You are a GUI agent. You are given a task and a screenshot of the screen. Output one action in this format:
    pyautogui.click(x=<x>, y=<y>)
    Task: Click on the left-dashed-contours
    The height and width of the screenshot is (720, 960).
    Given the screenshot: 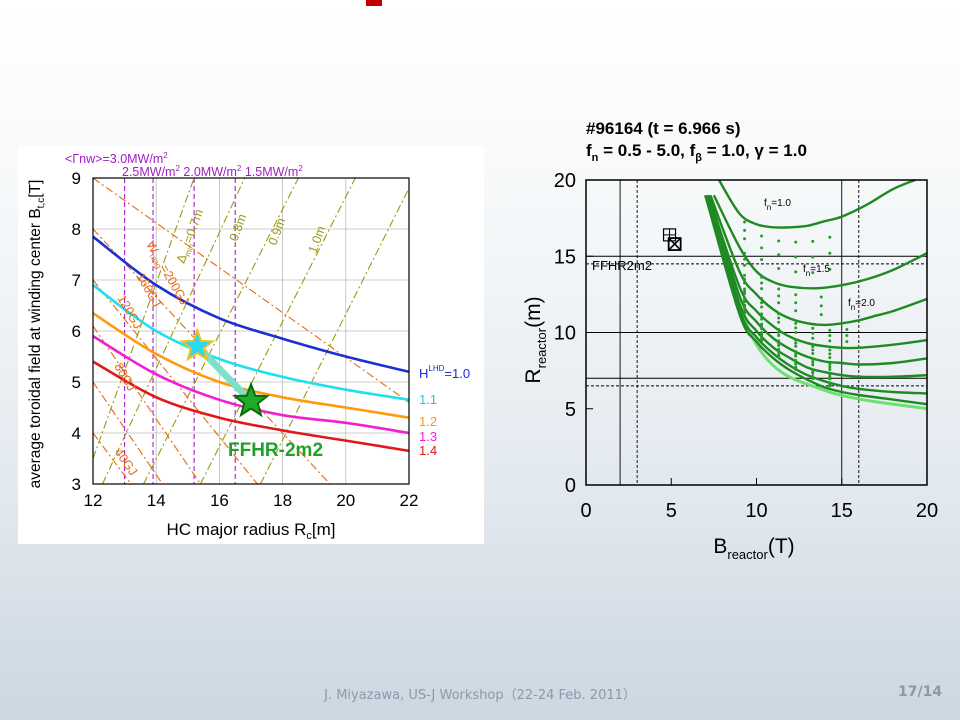 What is the action you would take?
    pyautogui.click(x=251, y=331)
    